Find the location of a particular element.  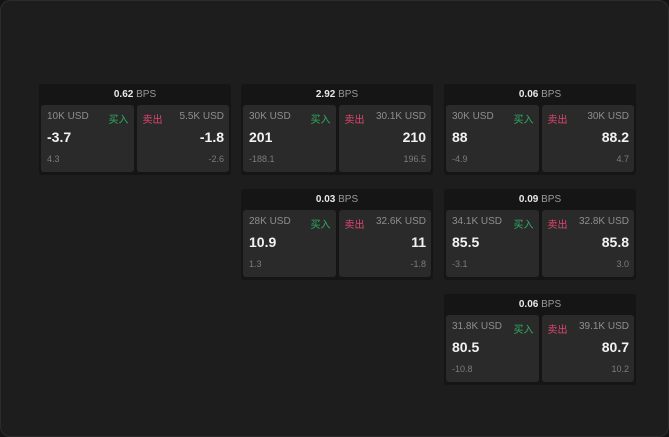

sell-price: 80.7 is located at coordinates (615, 347).